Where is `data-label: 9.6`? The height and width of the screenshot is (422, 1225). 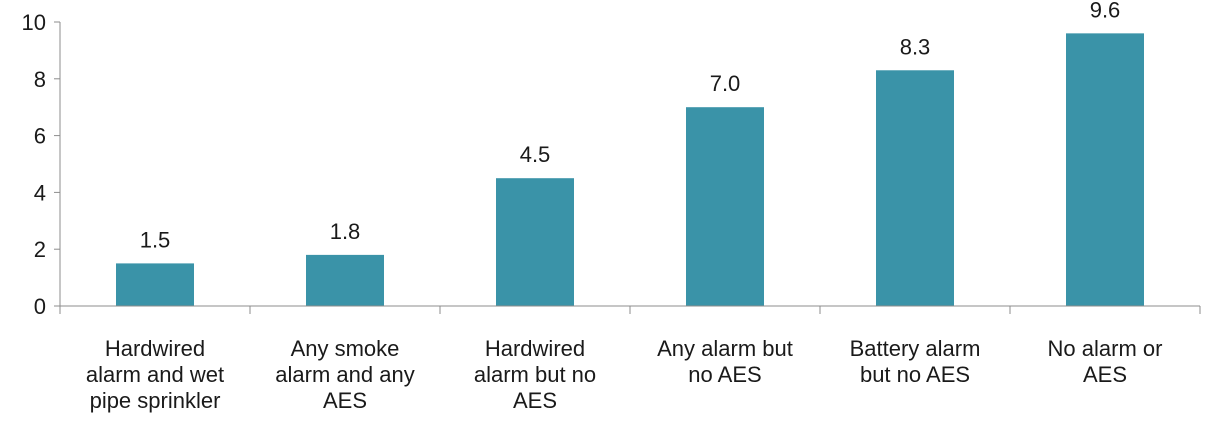 data-label: 9.6 is located at coordinates (1105, 11).